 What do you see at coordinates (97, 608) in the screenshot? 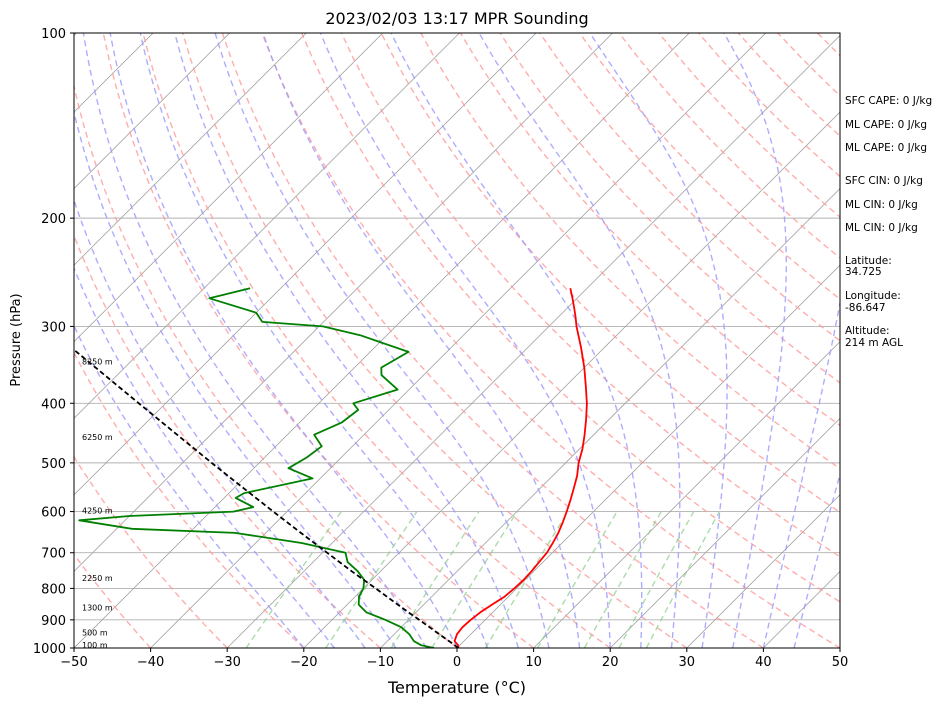
I see `height-label: 1300 m` at bounding box center [97, 608].